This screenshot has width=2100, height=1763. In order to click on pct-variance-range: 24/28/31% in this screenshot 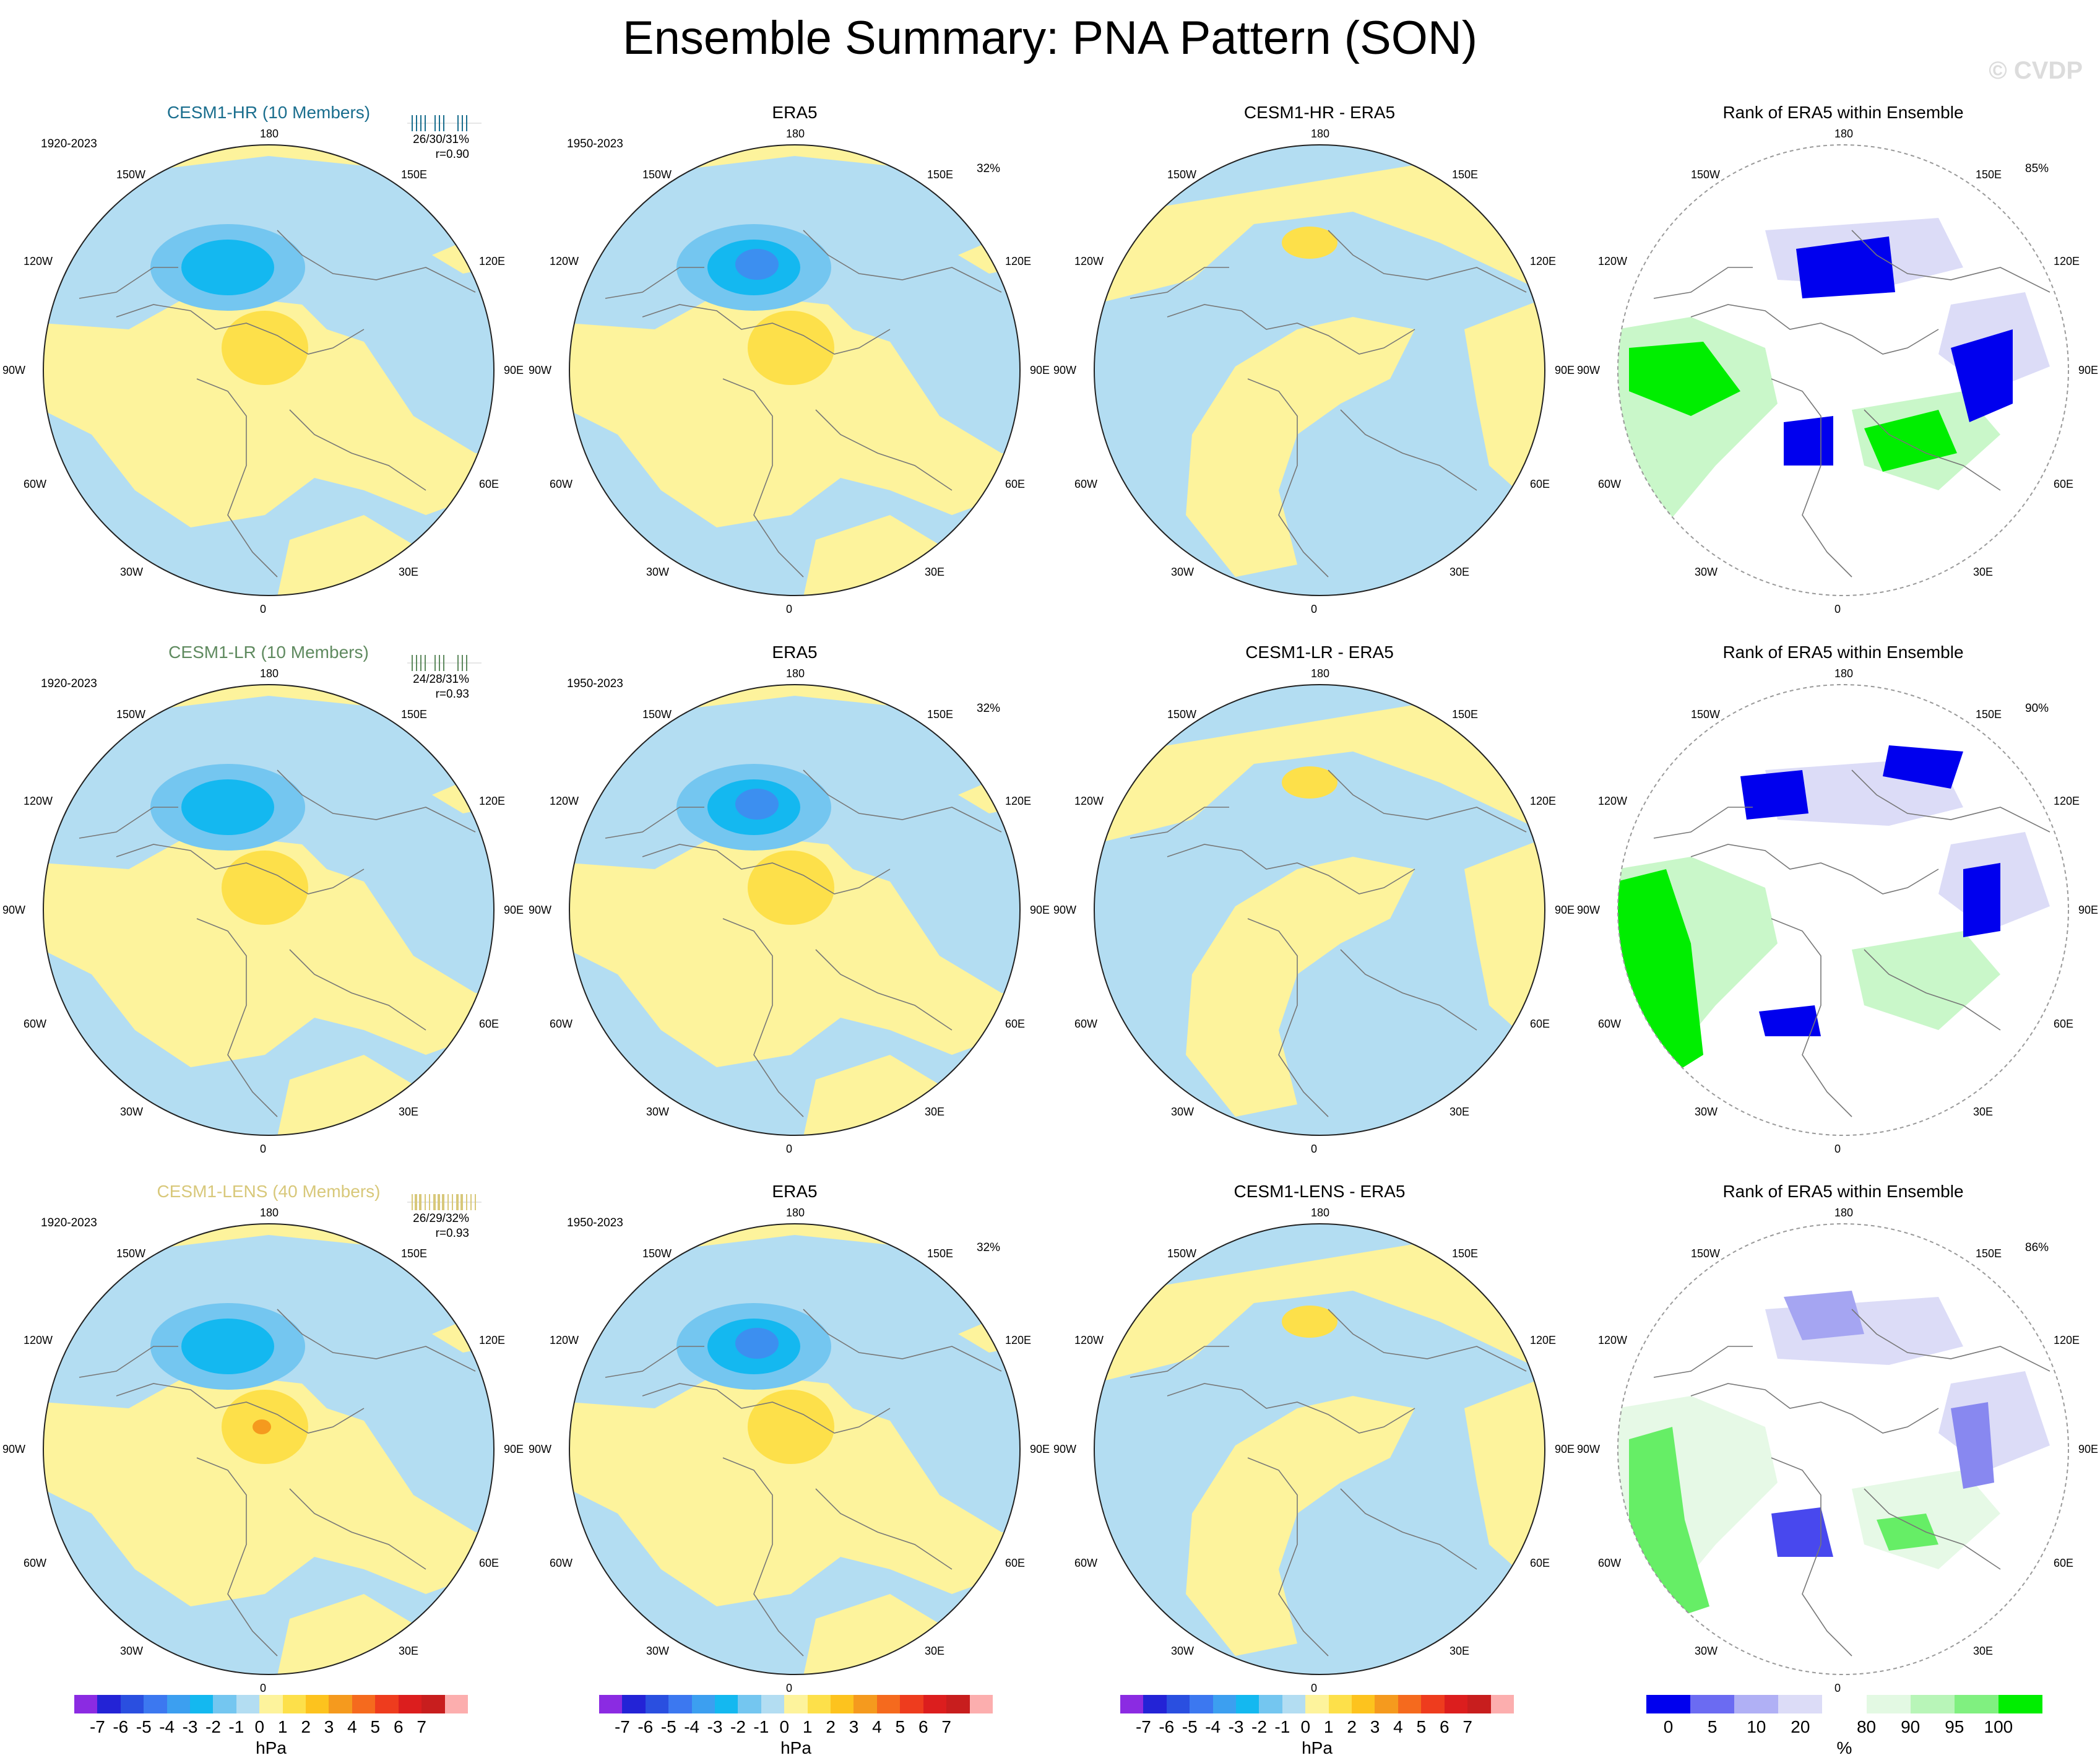, I will do `click(441, 679)`.